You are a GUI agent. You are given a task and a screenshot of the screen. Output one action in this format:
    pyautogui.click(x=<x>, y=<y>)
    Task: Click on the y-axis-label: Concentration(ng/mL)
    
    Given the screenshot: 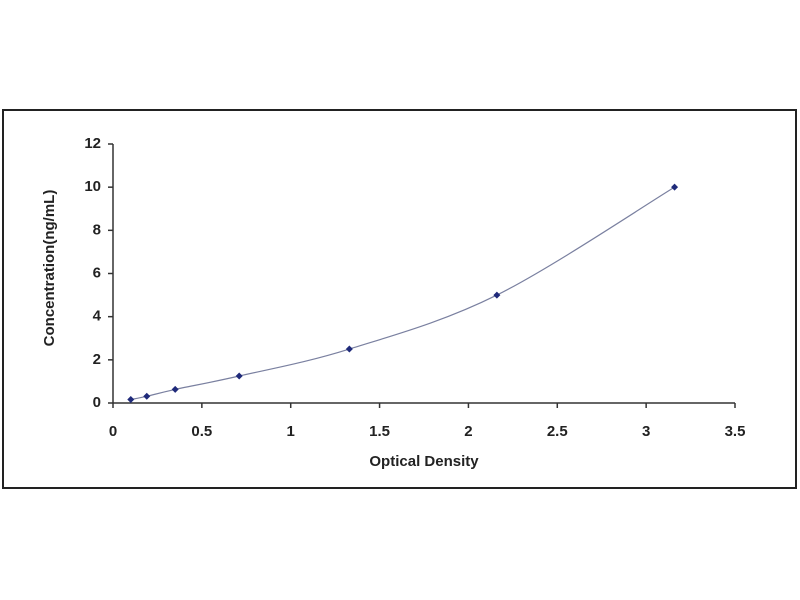 What is the action you would take?
    pyautogui.click(x=49, y=268)
    